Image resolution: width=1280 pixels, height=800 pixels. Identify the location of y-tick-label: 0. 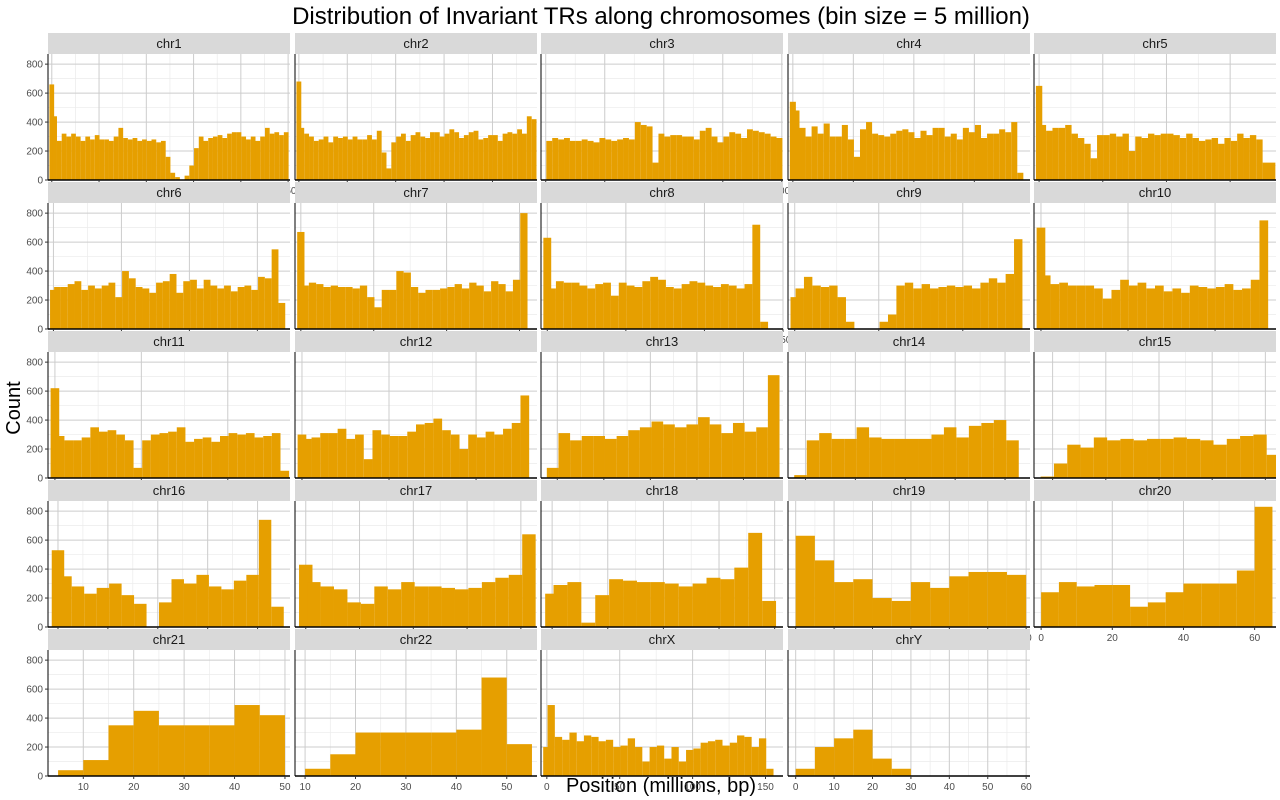
(40, 628).